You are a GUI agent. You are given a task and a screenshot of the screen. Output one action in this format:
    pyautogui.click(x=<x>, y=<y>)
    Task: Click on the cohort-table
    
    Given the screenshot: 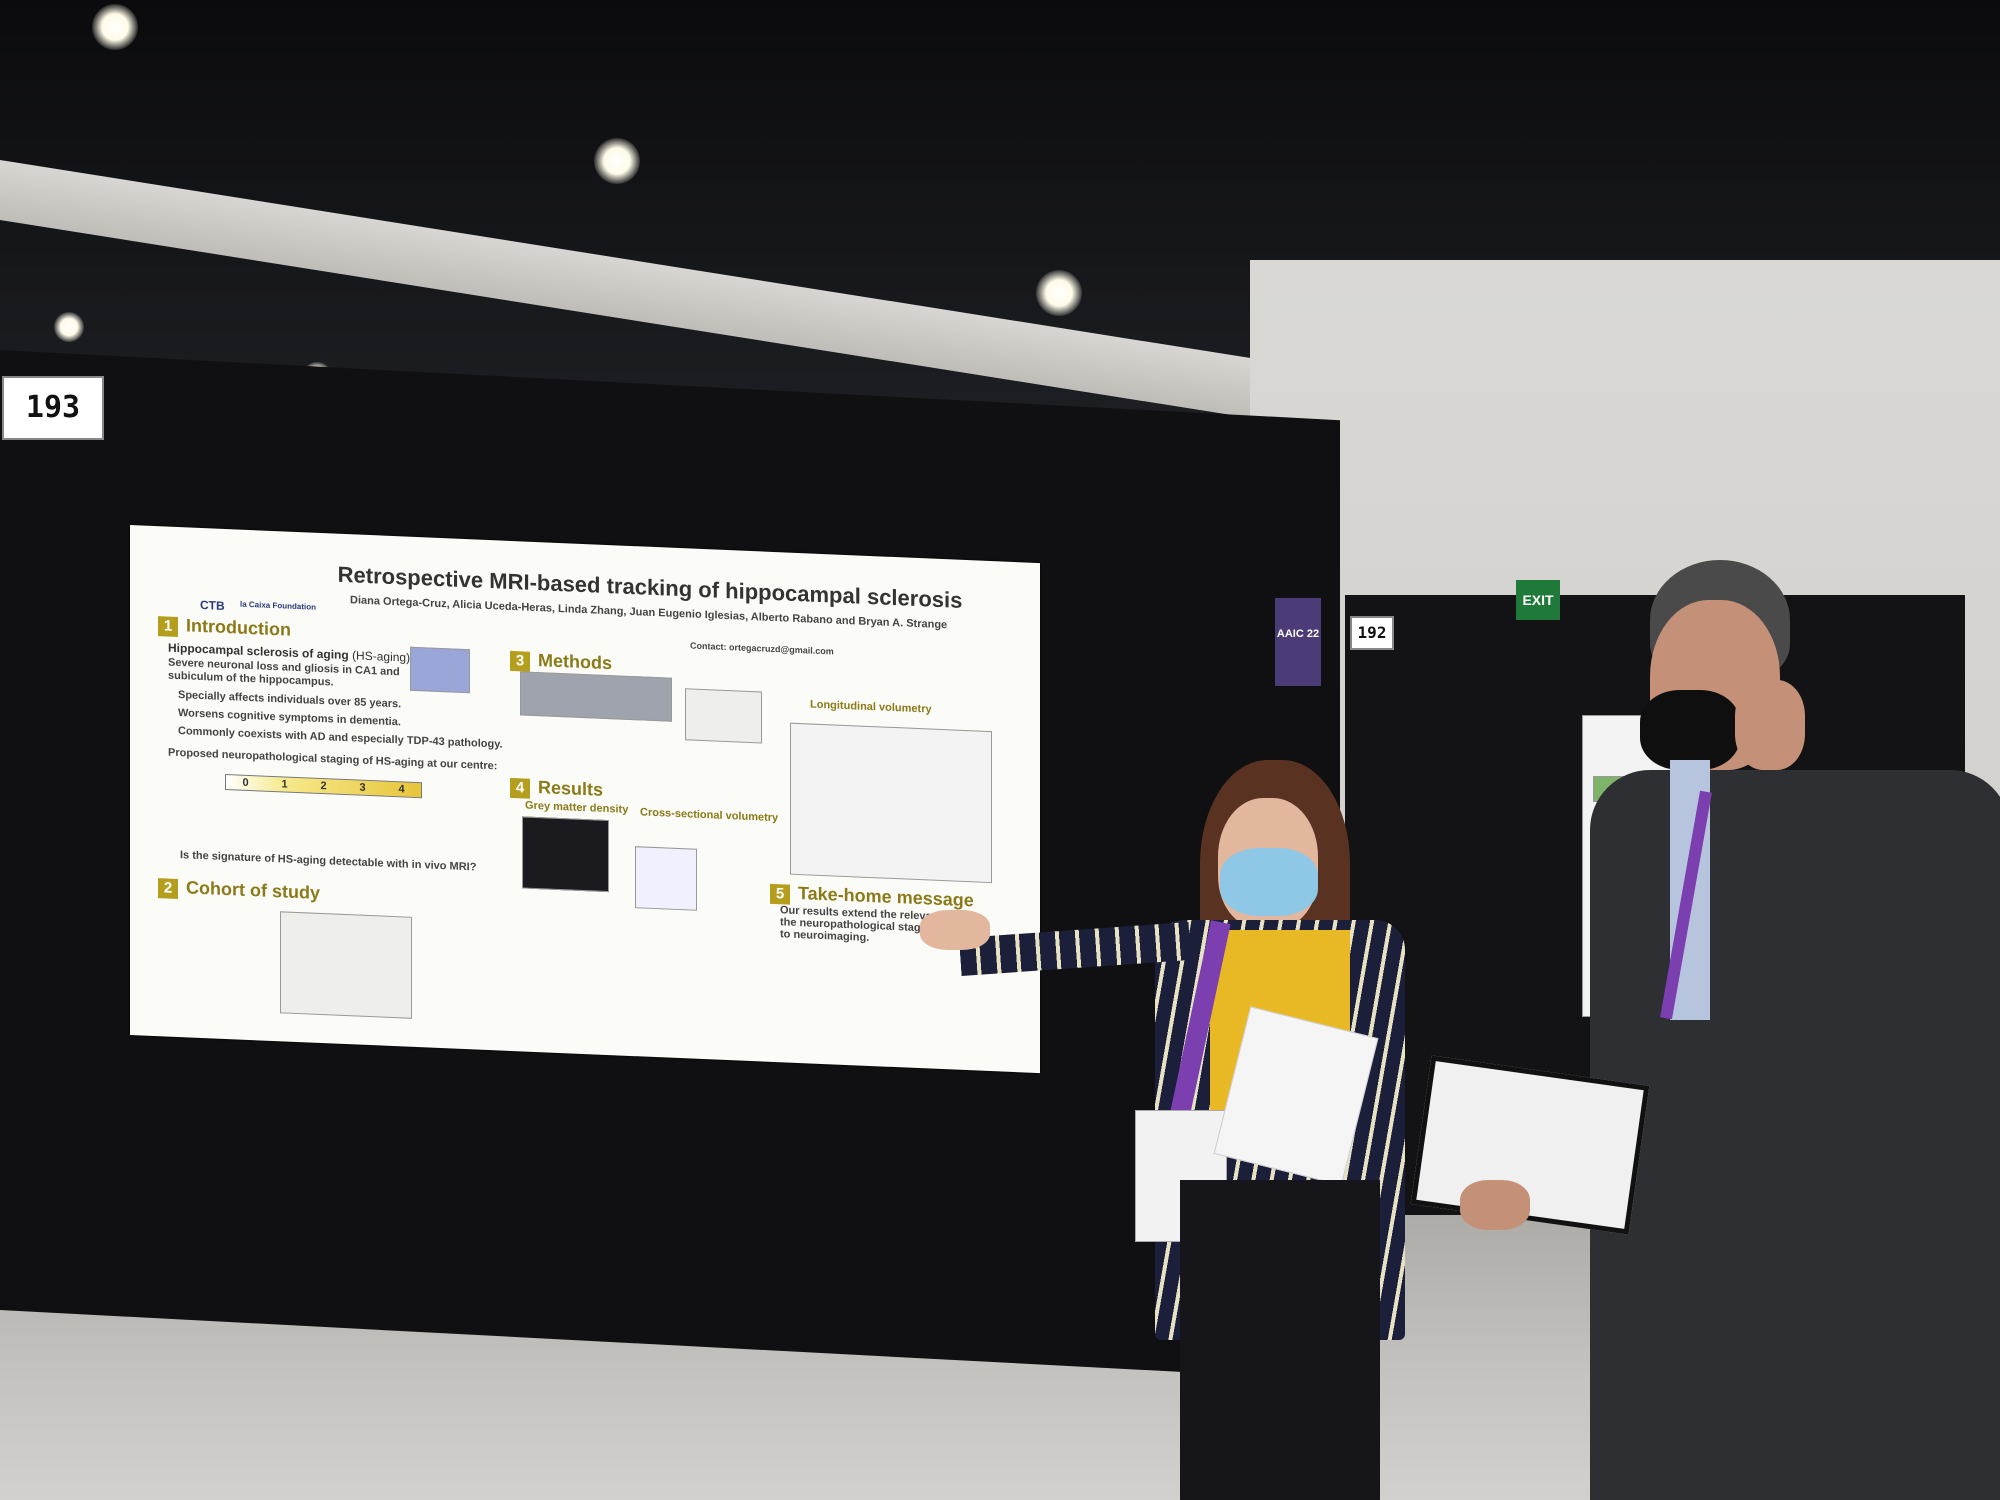 What is the action you would take?
    pyautogui.click(x=346, y=965)
    